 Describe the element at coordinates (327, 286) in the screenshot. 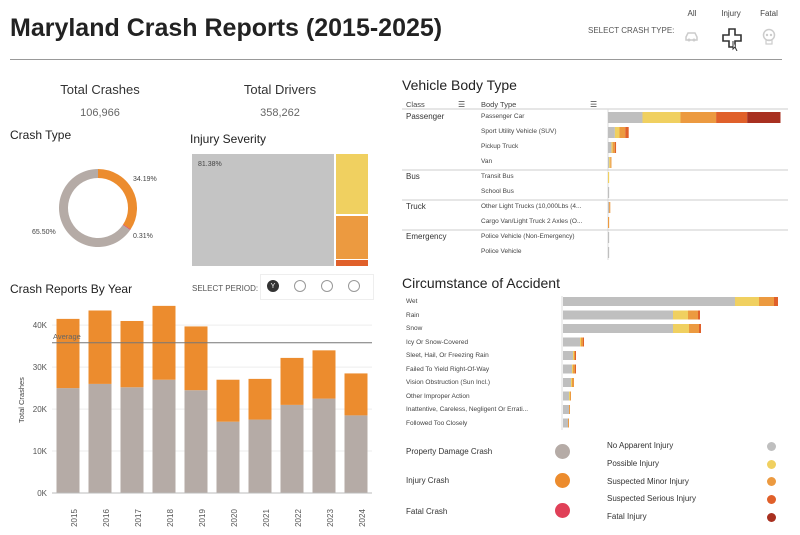

I see `period-month-radio` at that location.